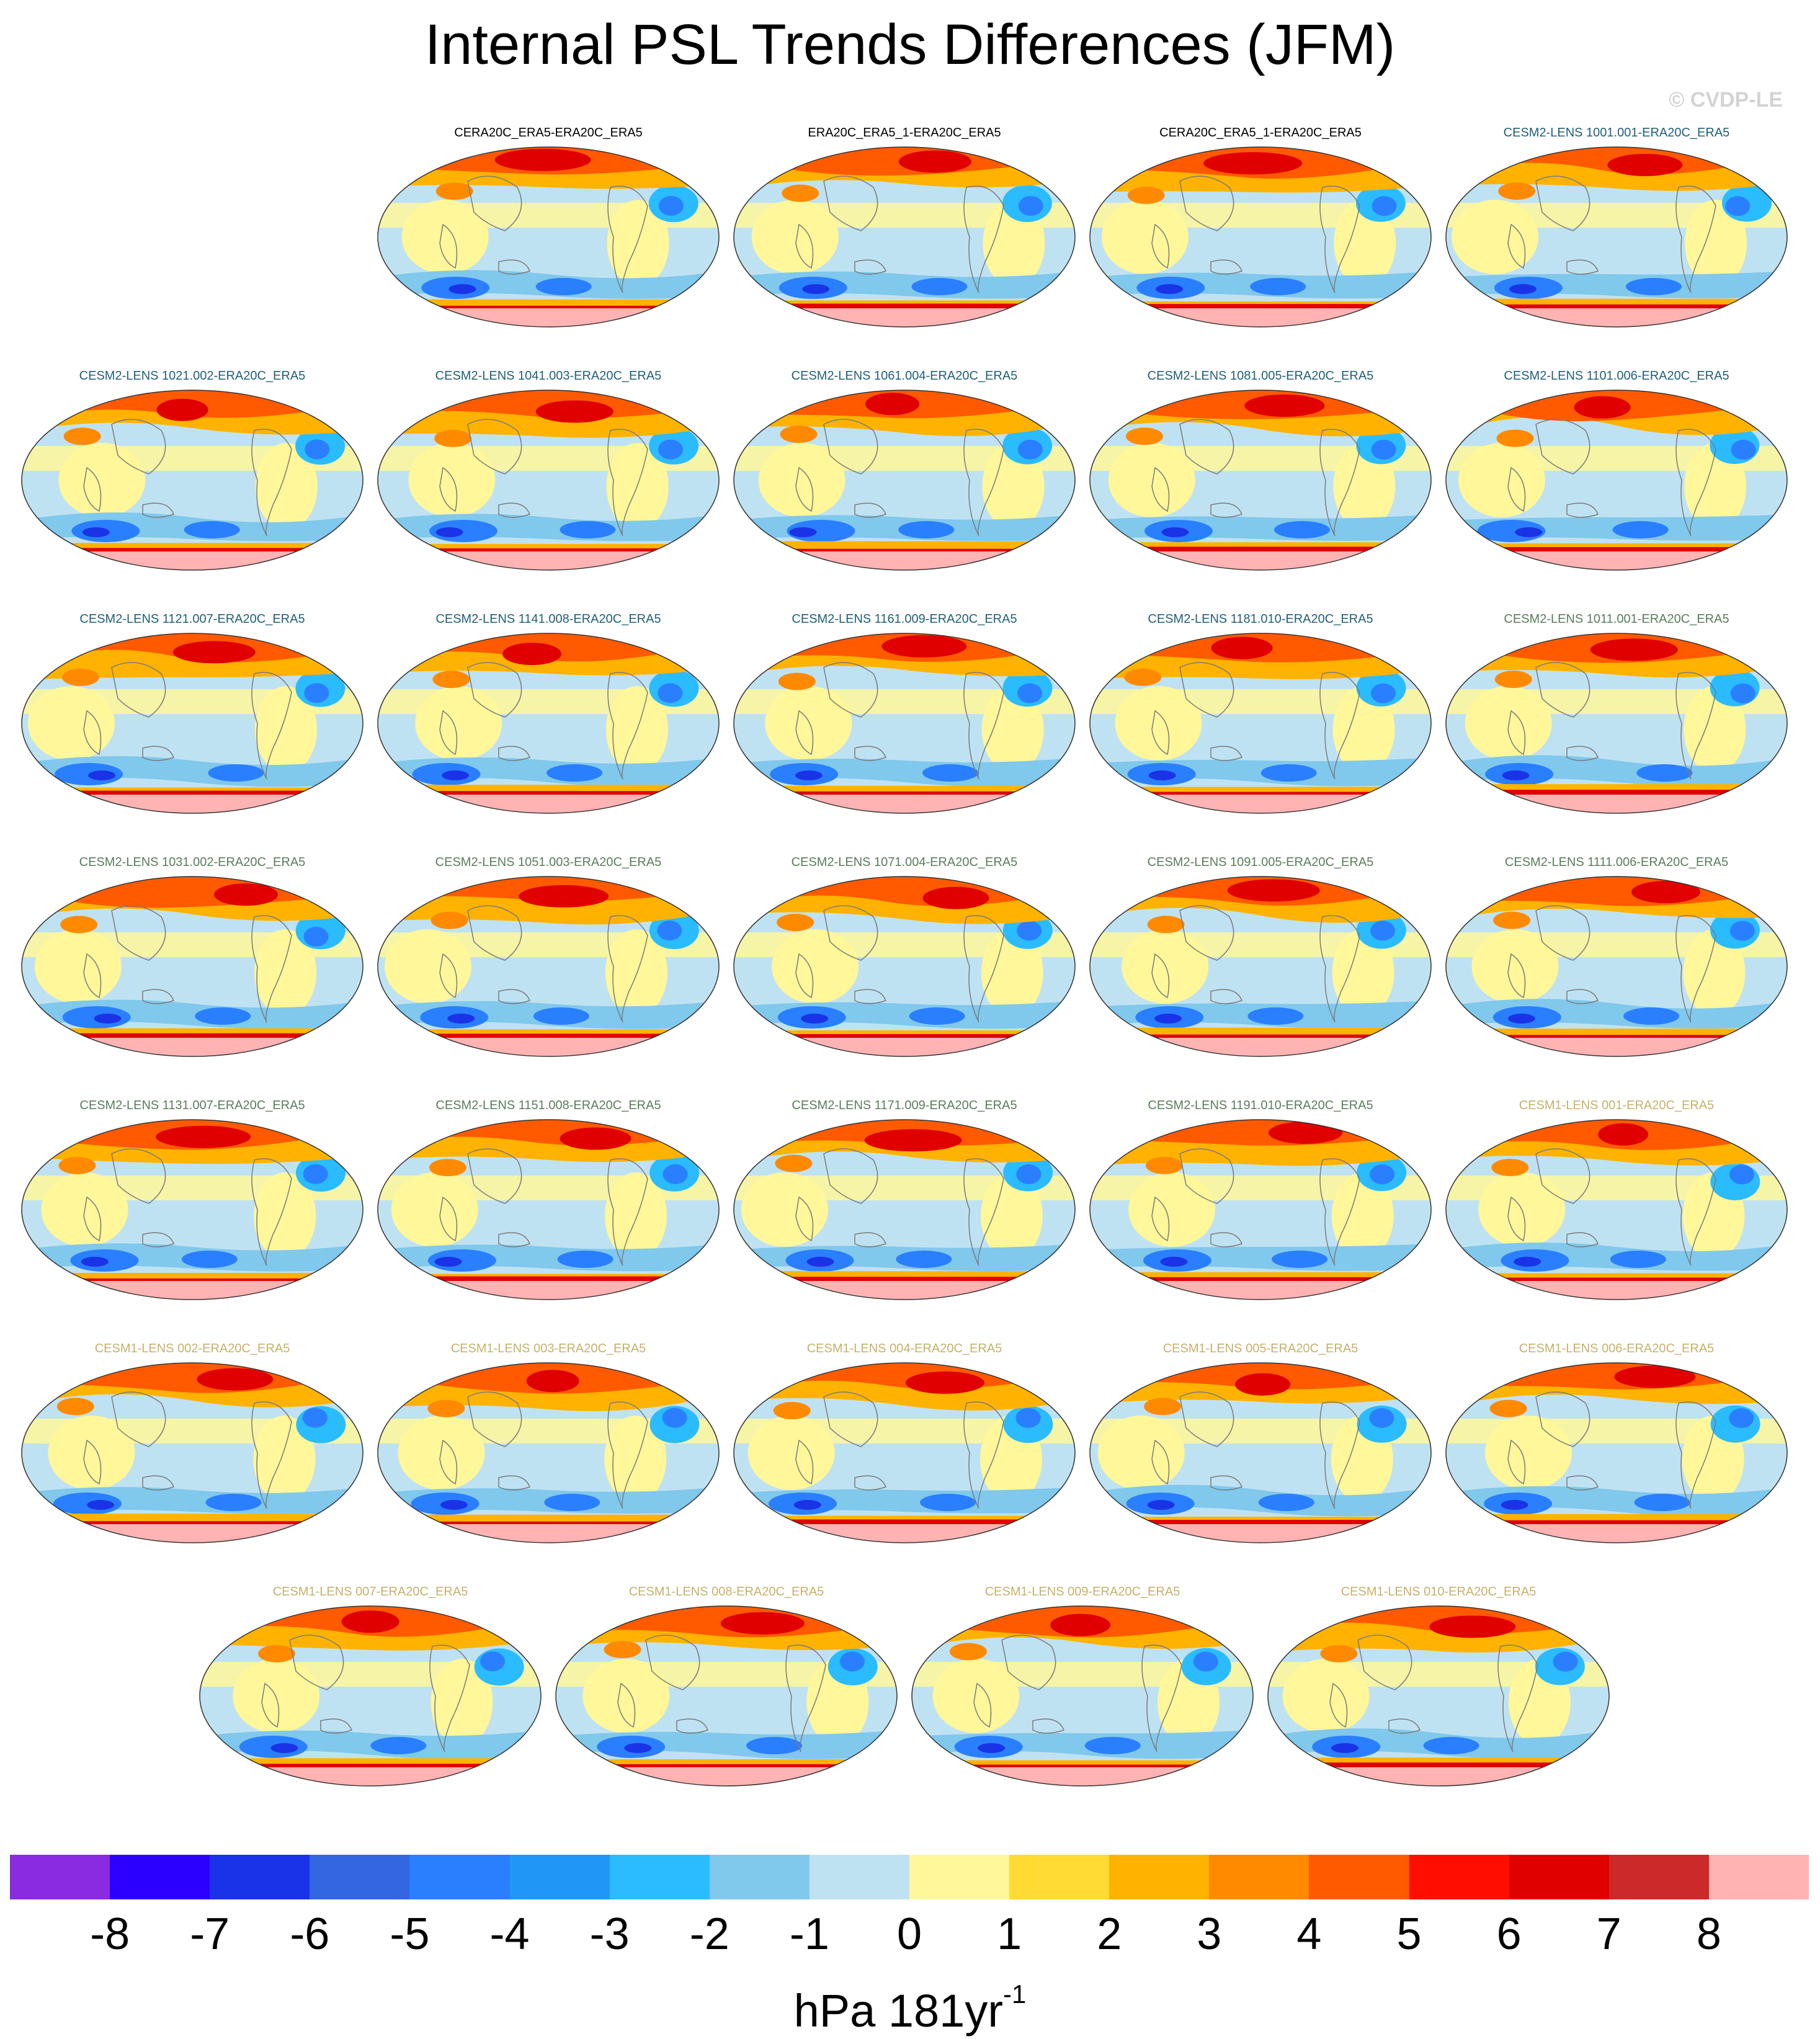 This screenshot has height=2039, width=1820. What do you see at coordinates (726, 1592) in the screenshot?
I see `panel-label: CESM1-LENS 008-ERA20C_ERA5` at bounding box center [726, 1592].